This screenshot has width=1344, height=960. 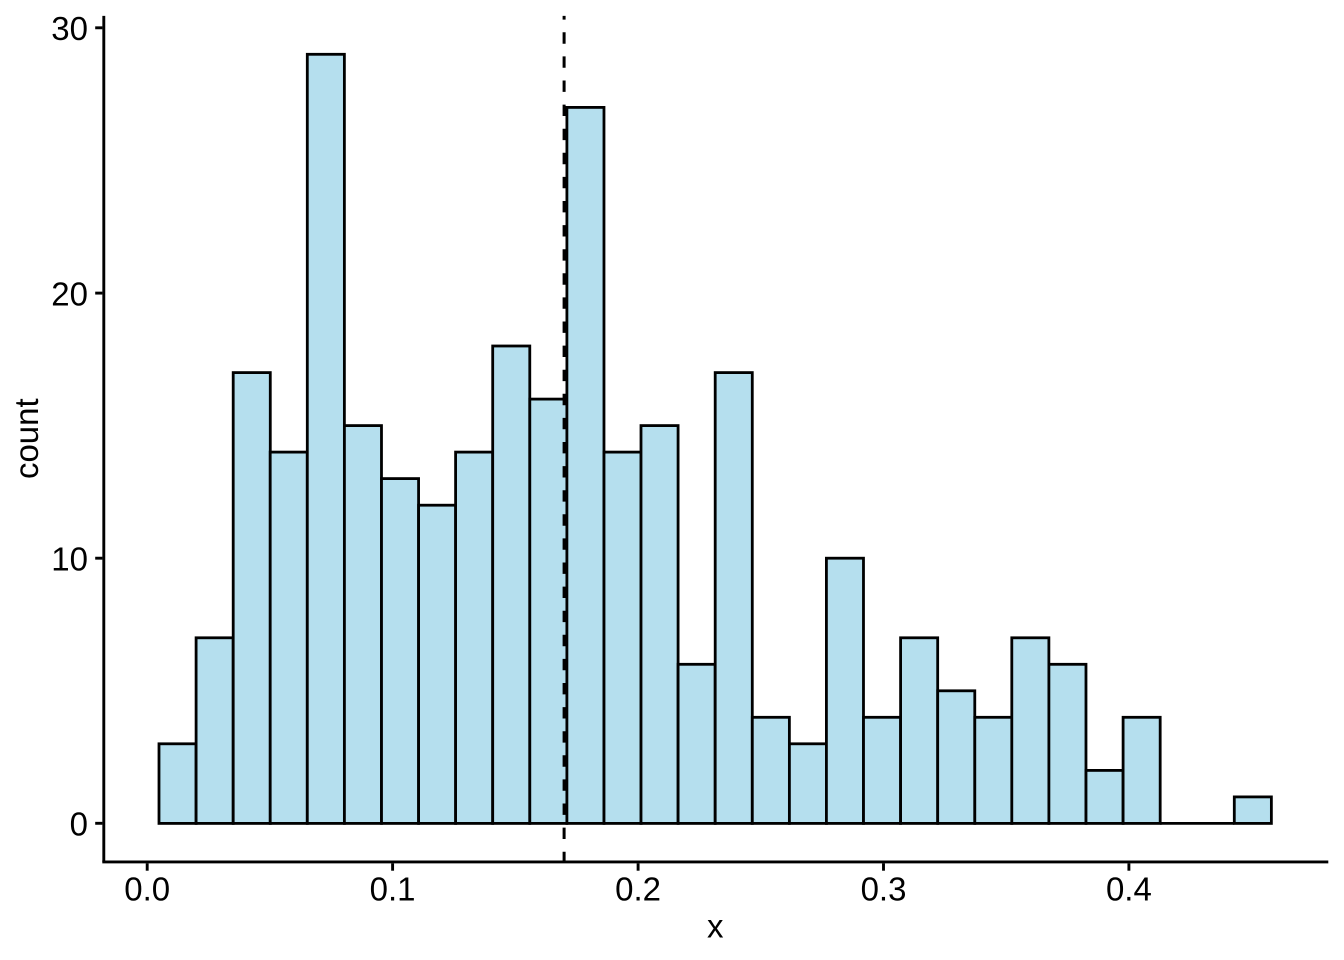 I want to click on svg-text: 10, so click(x=69, y=559).